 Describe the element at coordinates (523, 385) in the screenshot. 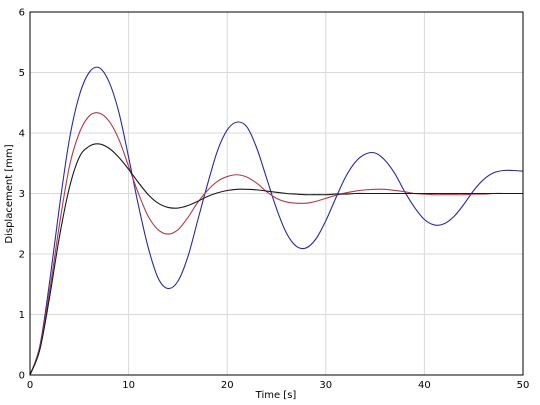

I see `x-tick-label: 50` at that location.